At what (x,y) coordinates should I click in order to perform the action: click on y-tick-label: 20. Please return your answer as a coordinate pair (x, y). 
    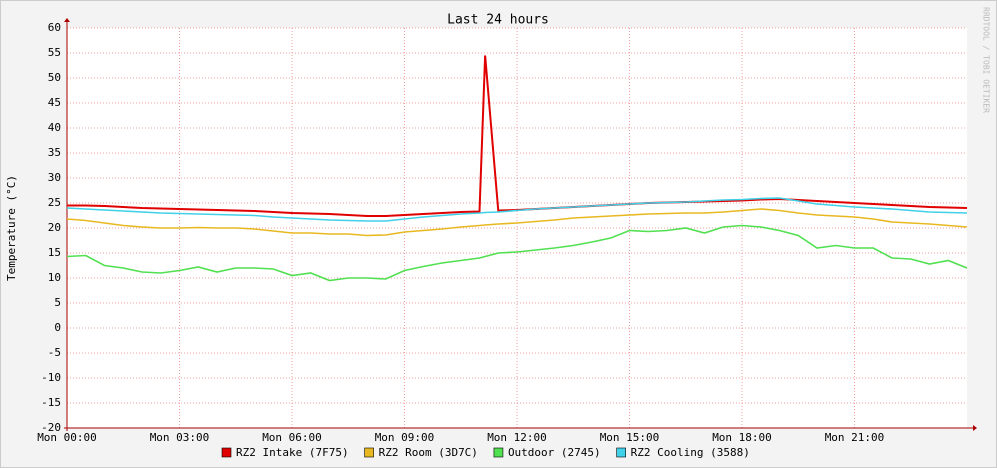
    Looking at the image, I should click on (54, 227).